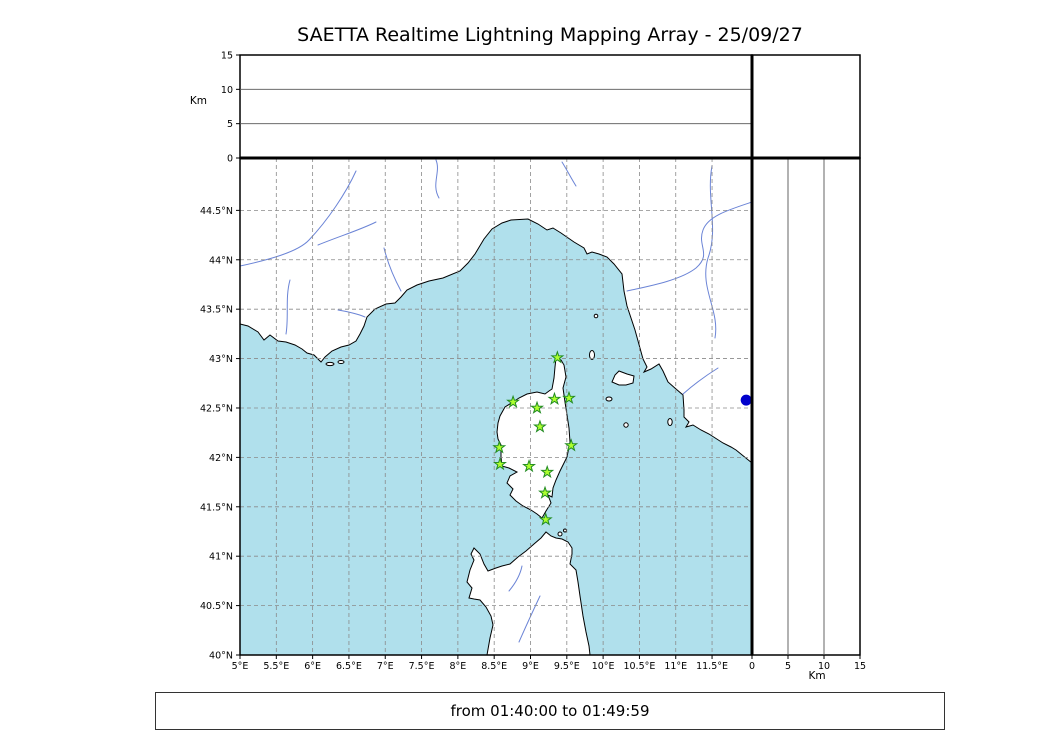 The image size is (1050, 750). What do you see at coordinates (528, 593) in the screenshot?
I see `coastline-sardinia` at bounding box center [528, 593].